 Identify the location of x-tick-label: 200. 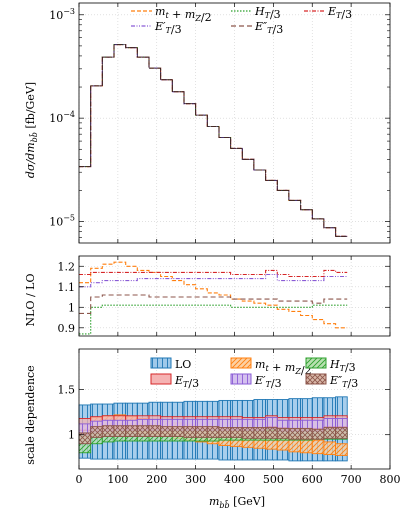
(156, 479).